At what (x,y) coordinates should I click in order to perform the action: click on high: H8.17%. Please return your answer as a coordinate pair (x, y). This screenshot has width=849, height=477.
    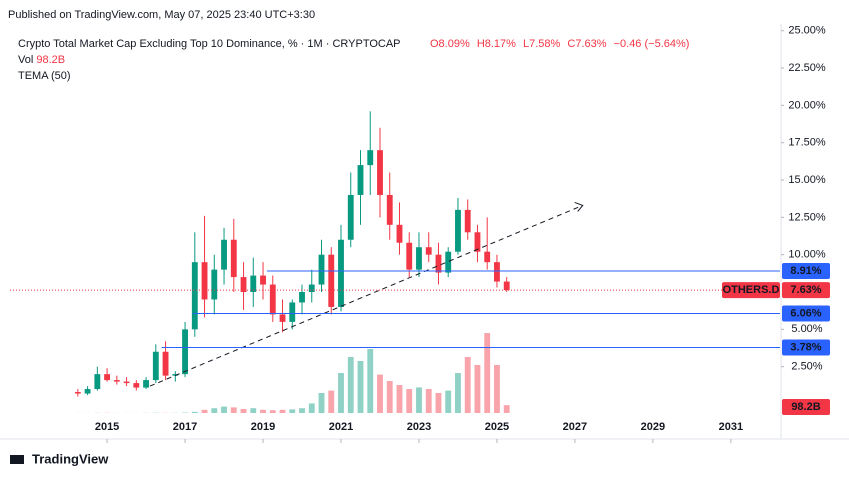
    Looking at the image, I should click on (496, 44).